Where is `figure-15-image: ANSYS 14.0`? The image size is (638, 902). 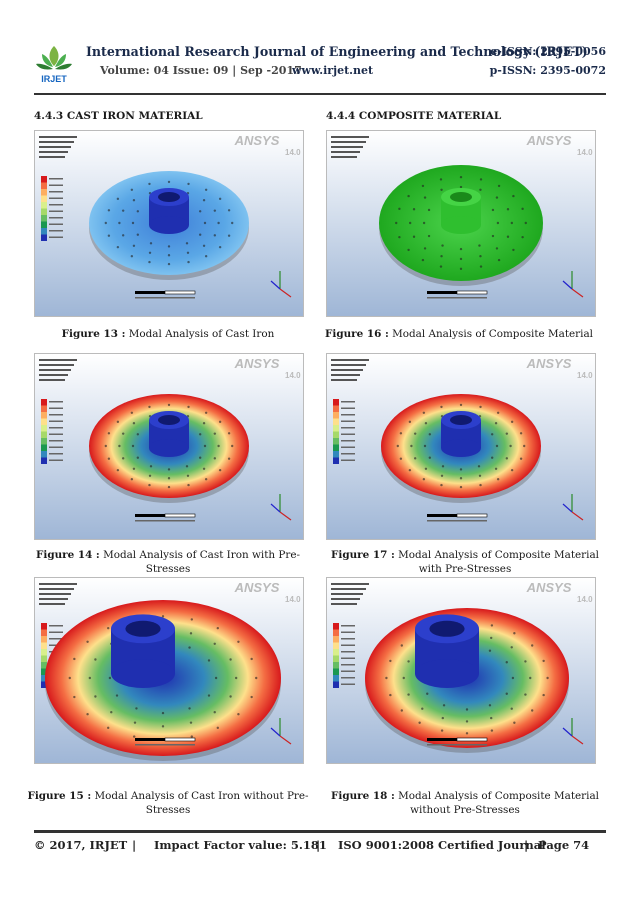 figure-15-image: ANSYS 14.0 is located at coordinates (169, 670).